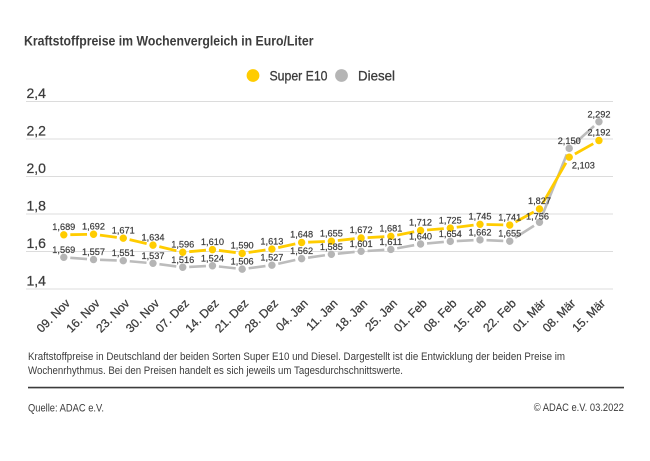 The image size is (650, 461). What do you see at coordinates (361, 244) in the screenshot?
I see `svg-text: 1,601` at bounding box center [361, 244].